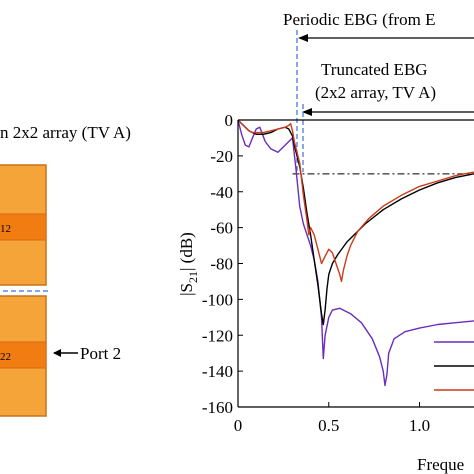 Image resolution: width=474 pixels, height=474 pixels. I want to click on legend, so click(454, 366).